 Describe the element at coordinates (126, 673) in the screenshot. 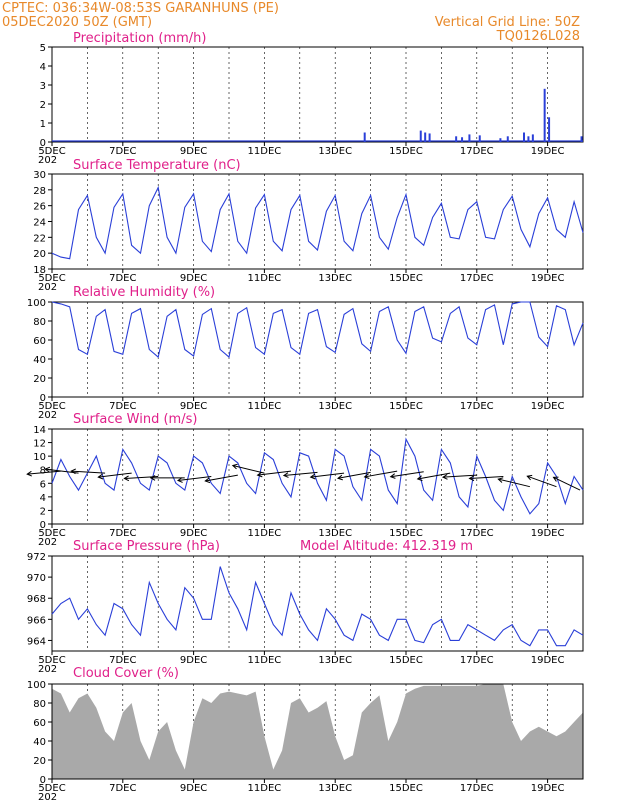

I see `panel-title: Cloud Cover (%)` at that location.